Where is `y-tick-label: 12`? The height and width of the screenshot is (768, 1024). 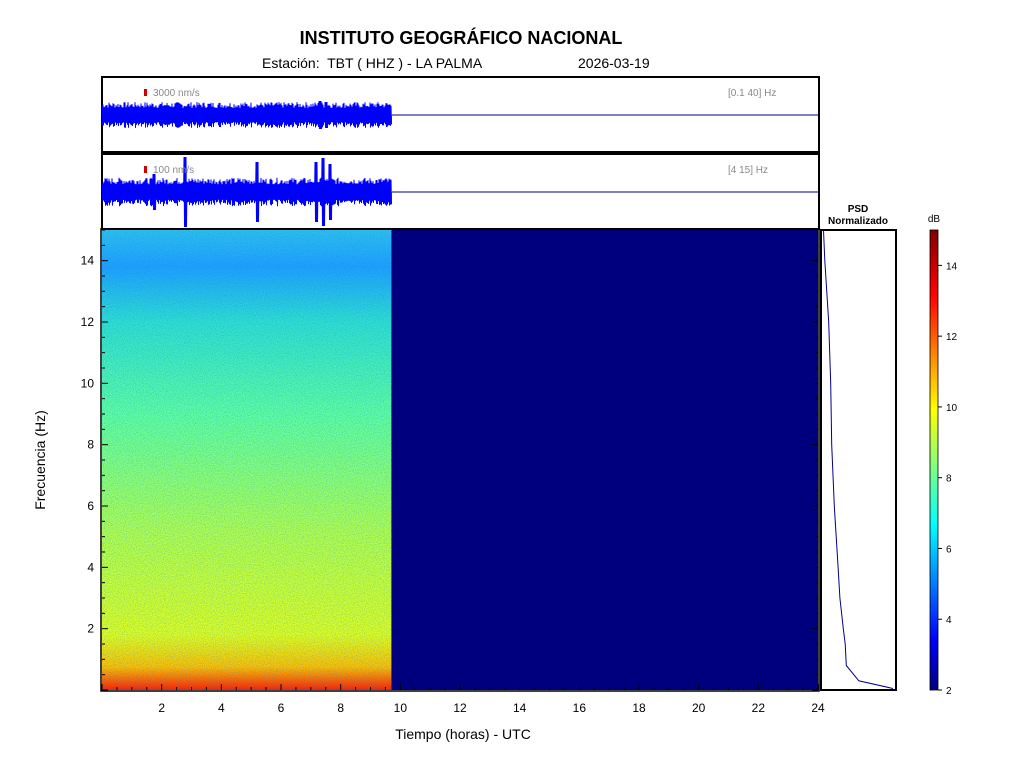
y-tick-label: 12 is located at coordinates (88, 322).